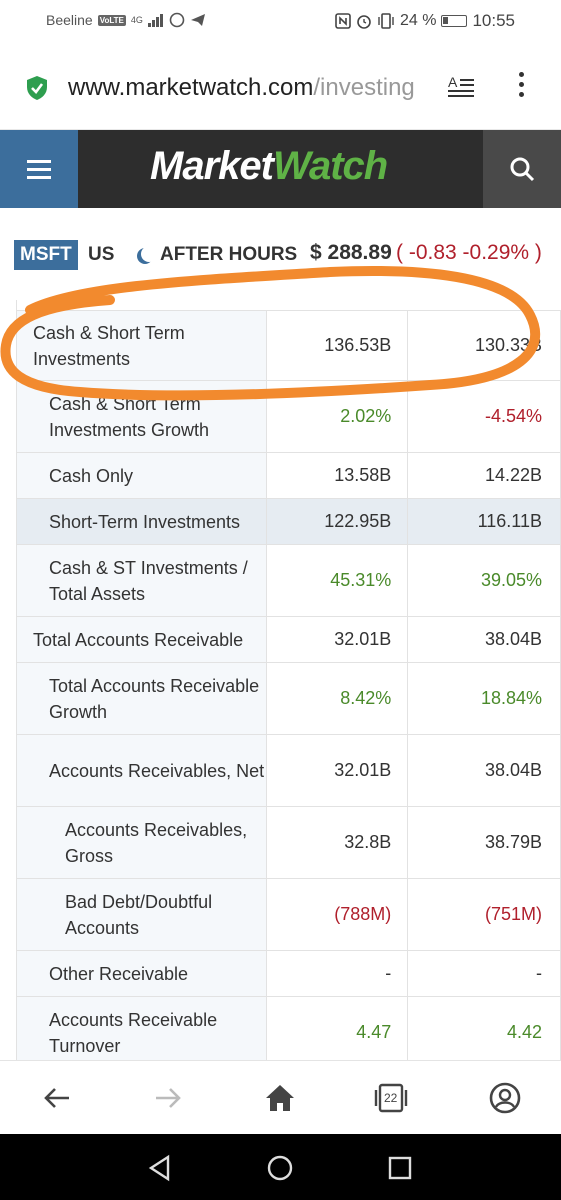 This screenshot has height=1200, width=561. I want to click on forward-button, so click(168, 1098).